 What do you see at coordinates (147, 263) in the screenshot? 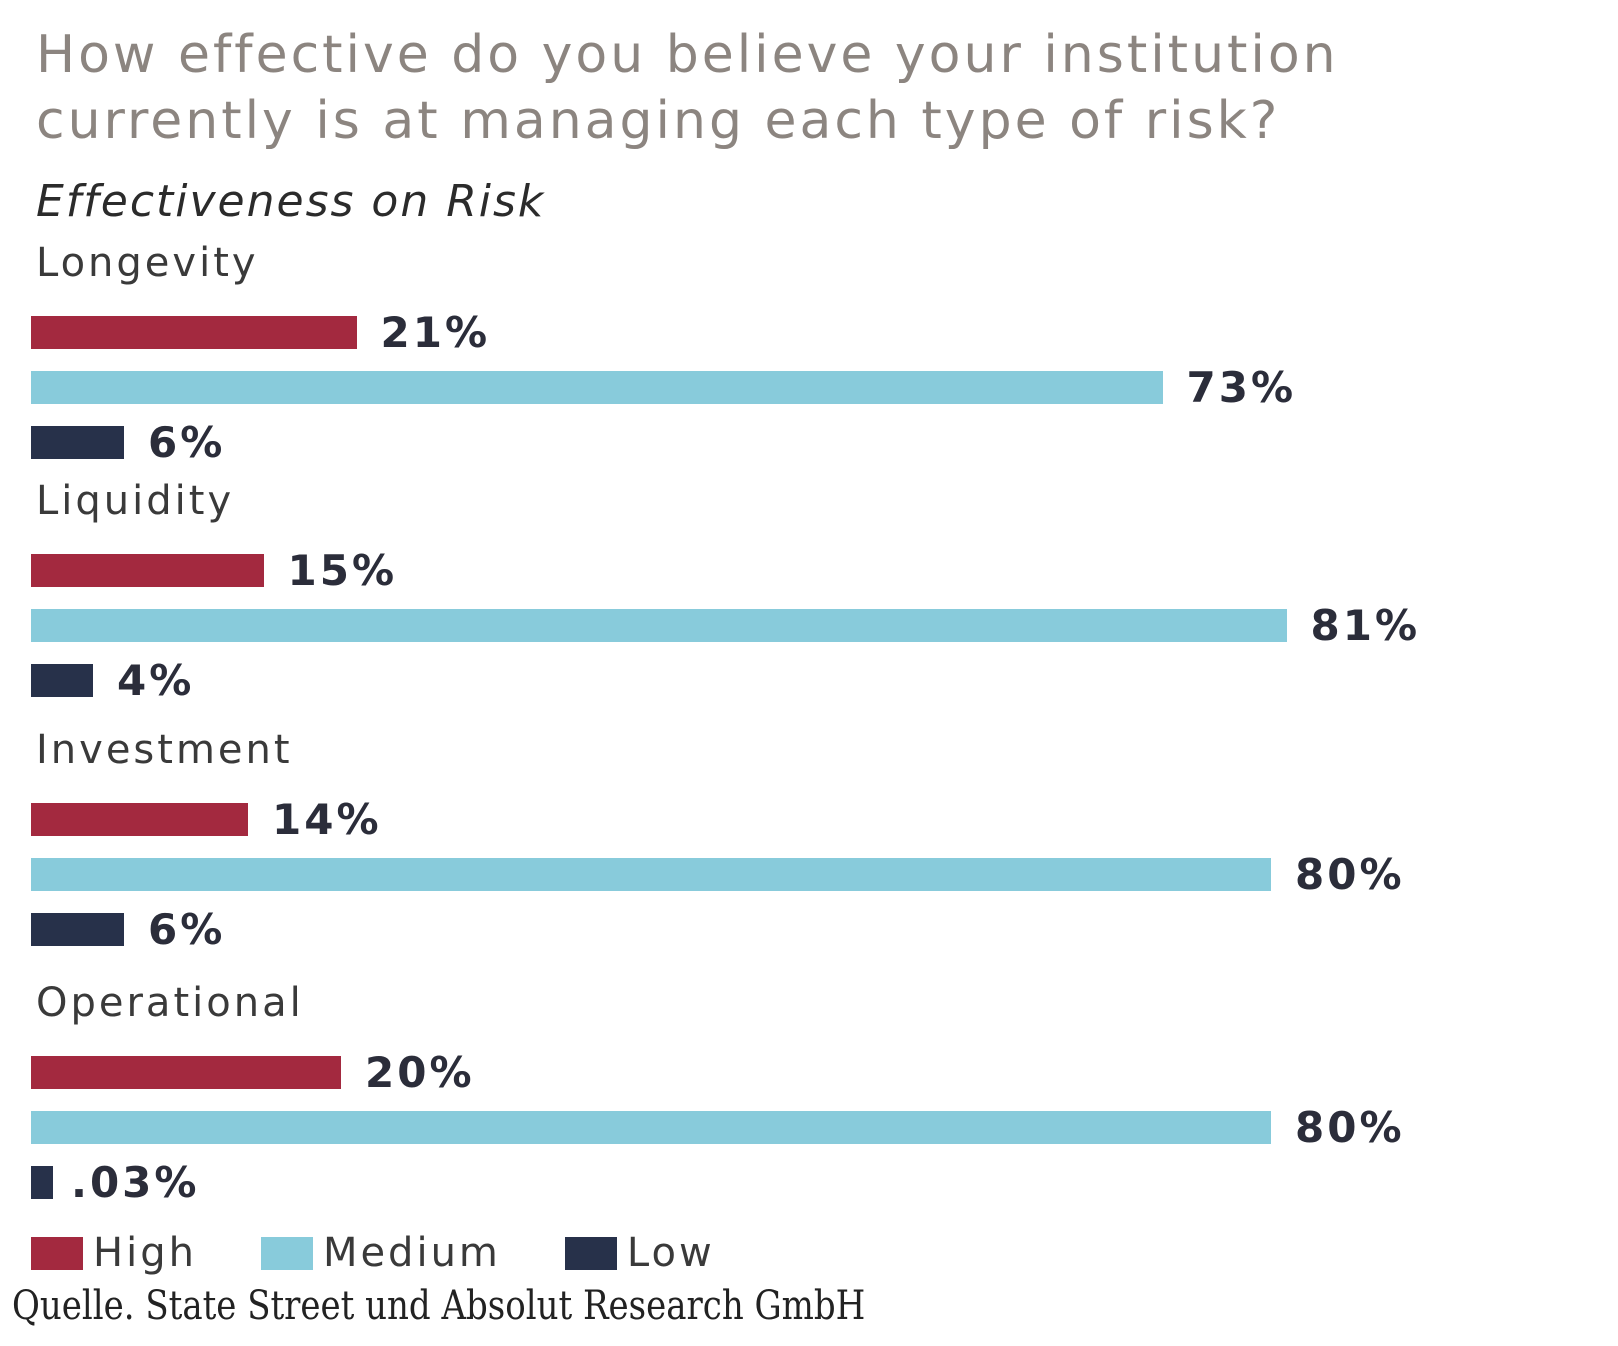
I see `category-label: Longevity` at bounding box center [147, 263].